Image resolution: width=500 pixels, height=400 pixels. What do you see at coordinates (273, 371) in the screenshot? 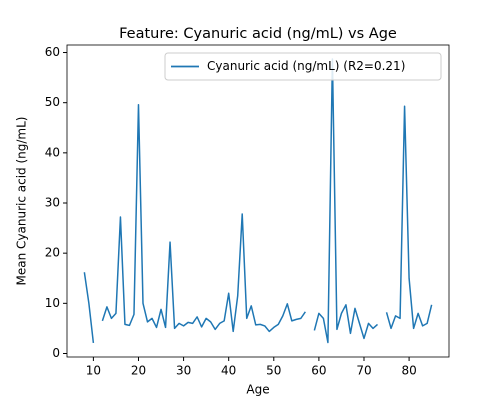
I see `x-tick-label: 50` at bounding box center [273, 371].